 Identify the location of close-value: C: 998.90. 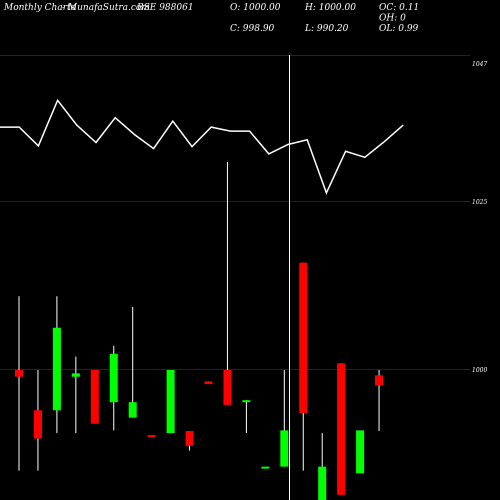
(252, 29).